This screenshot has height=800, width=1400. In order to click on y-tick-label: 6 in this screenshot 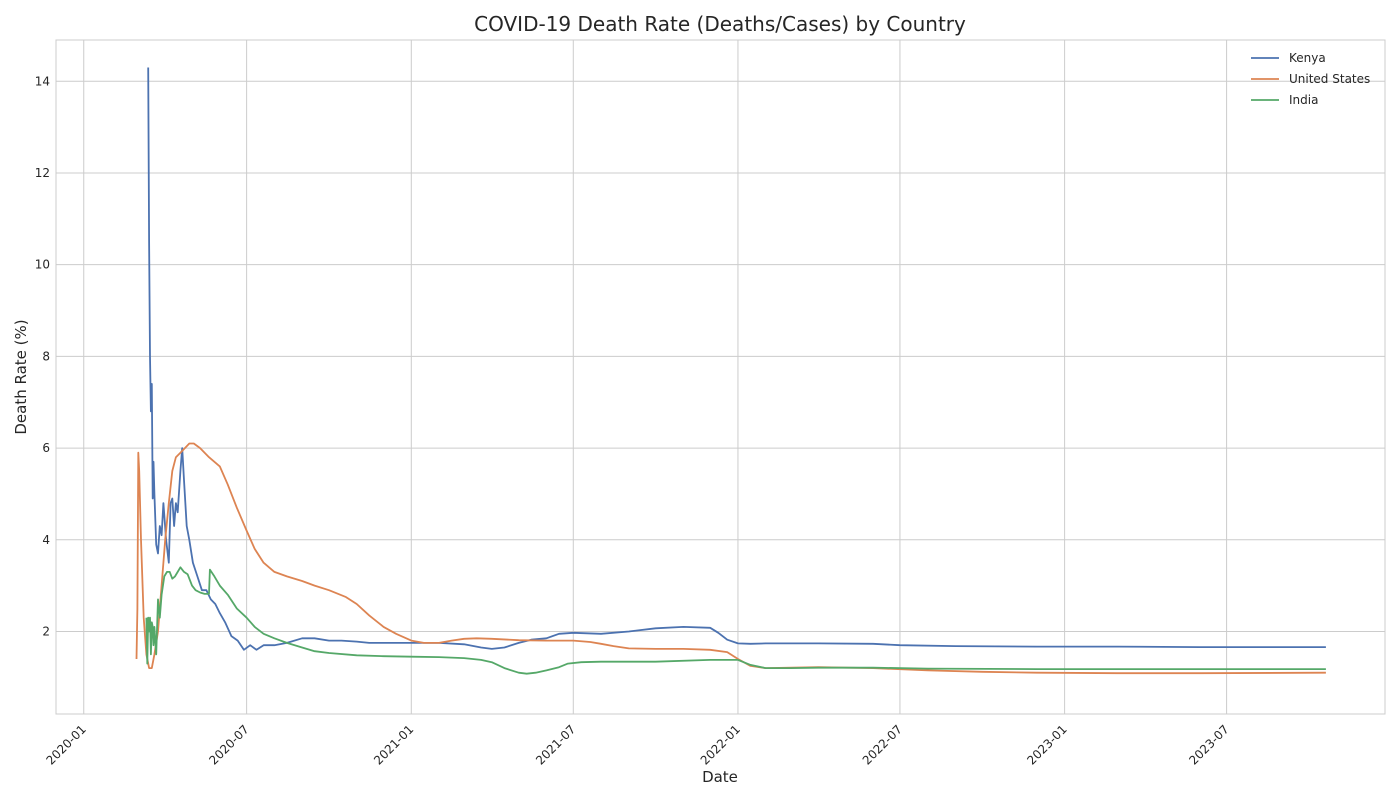, I will do `click(46, 448)`.